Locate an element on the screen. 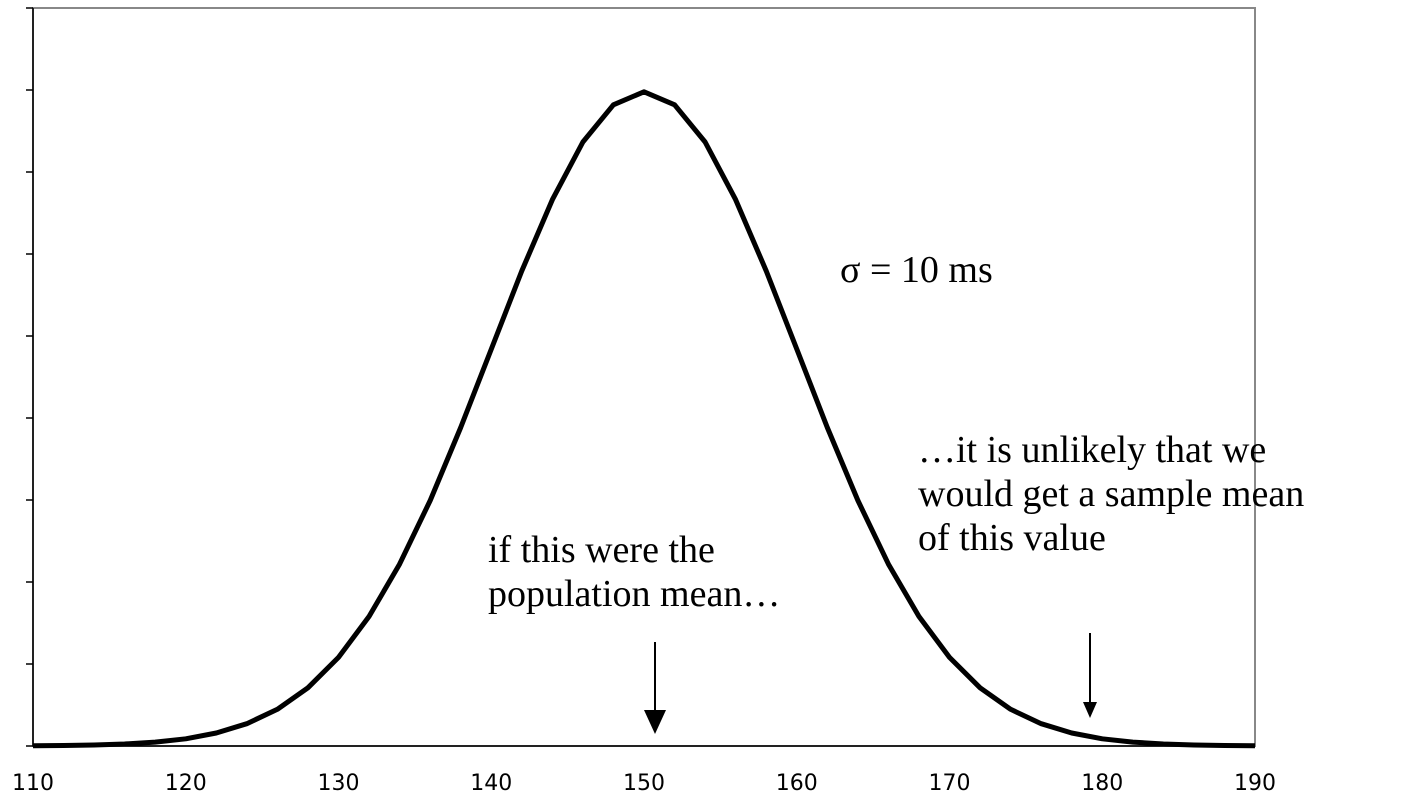 The image size is (1420, 804). annotation: σ = 10 ms is located at coordinates (916, 270).